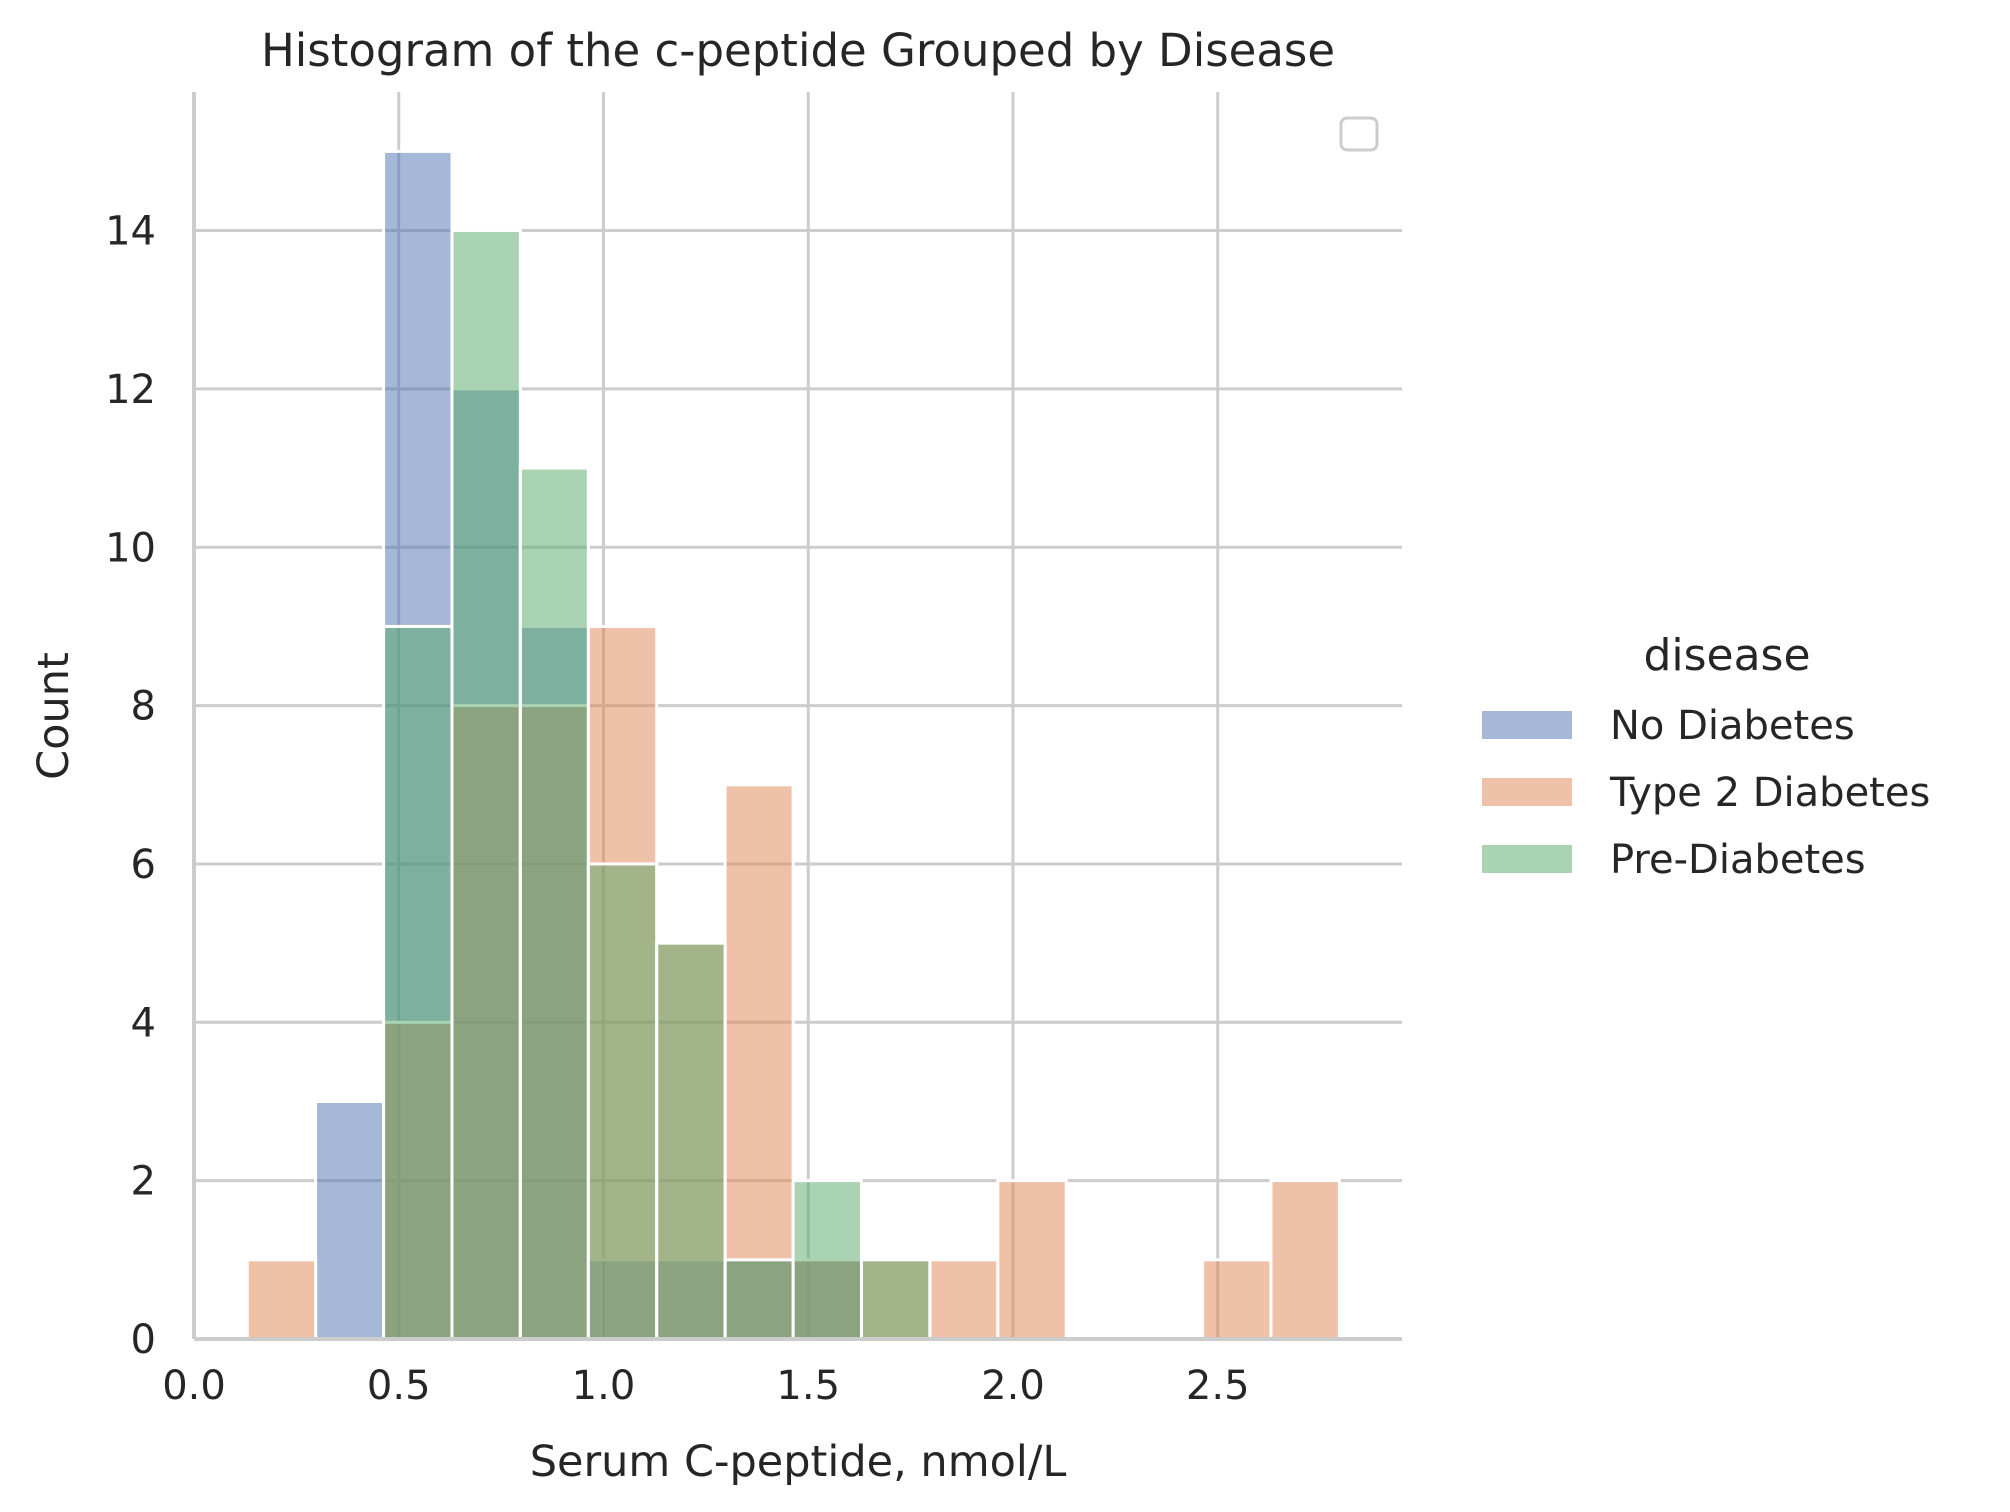 The image size is (2010, 1512). What do you see at coordinates (1359, 134) in the screenshot?
I see `empty-legend-box` at bounding box center [1359, 134].